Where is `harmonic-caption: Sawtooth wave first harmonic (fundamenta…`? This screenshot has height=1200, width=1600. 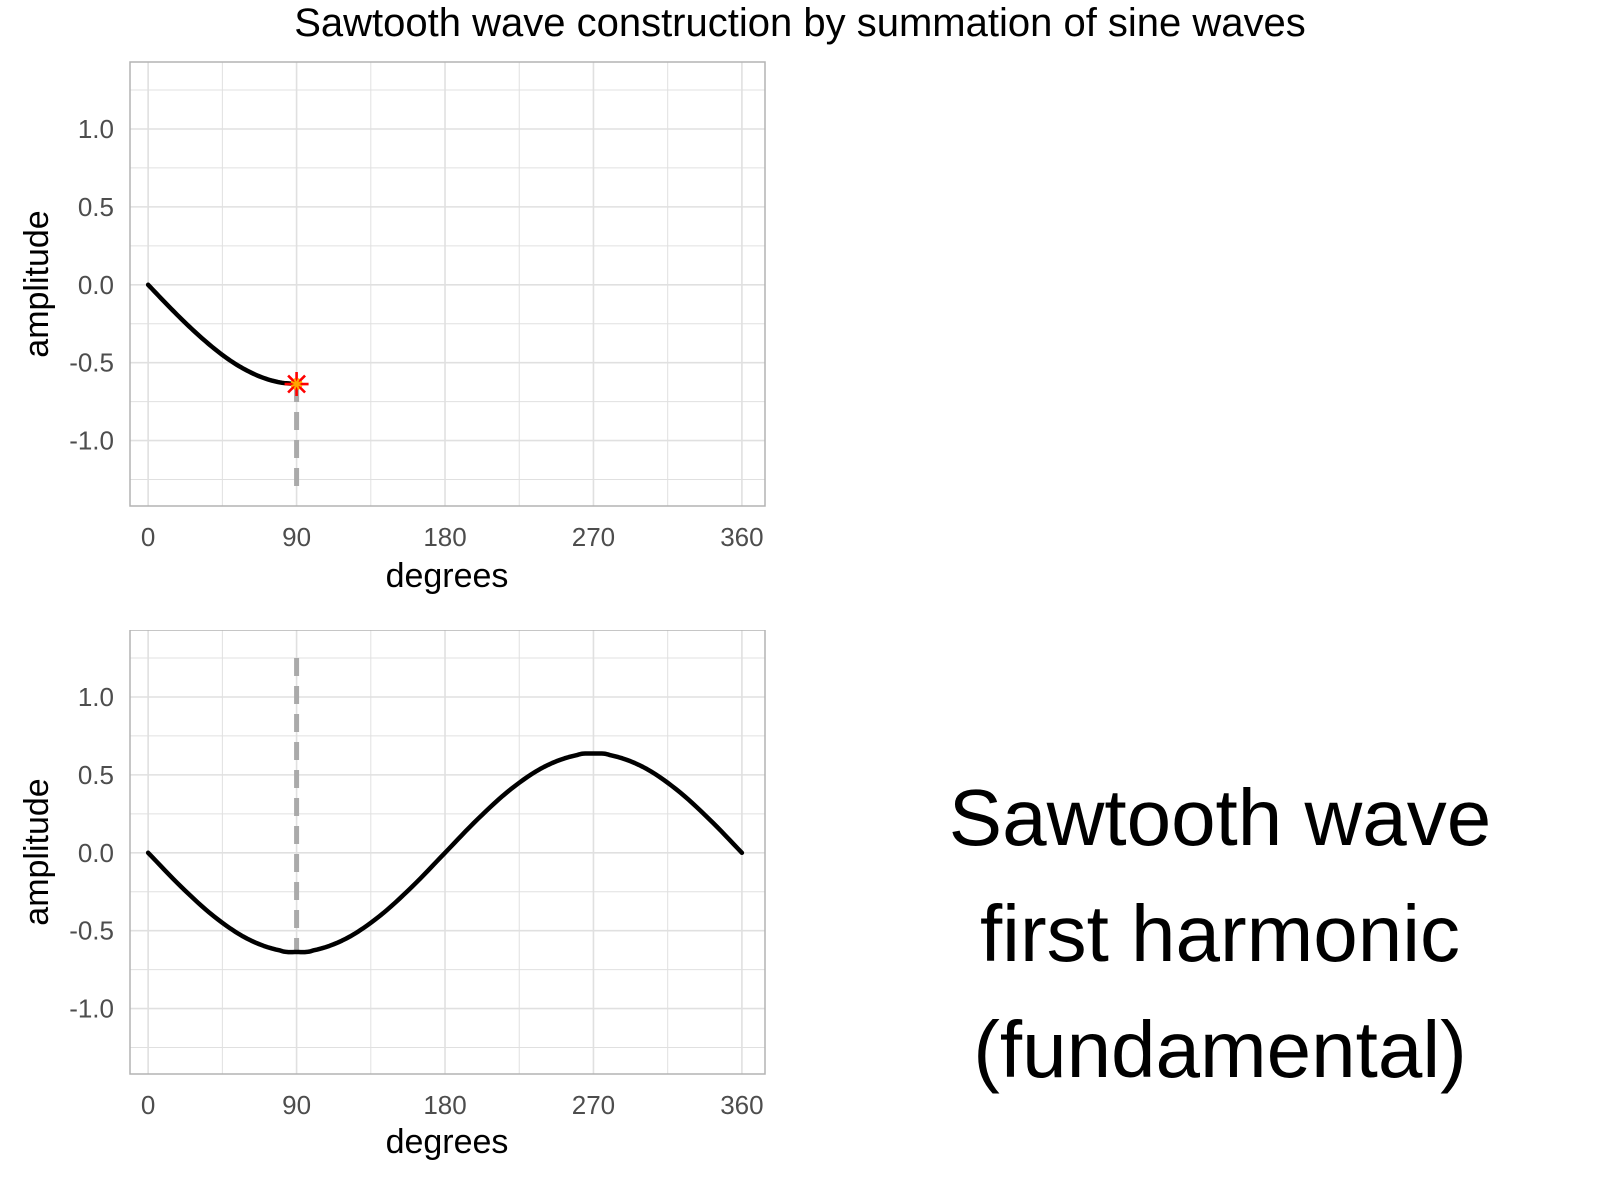 harmonic-caption: Sawtooth wave first harmonic (fundamenta… is located at coordinates (1220, 934).